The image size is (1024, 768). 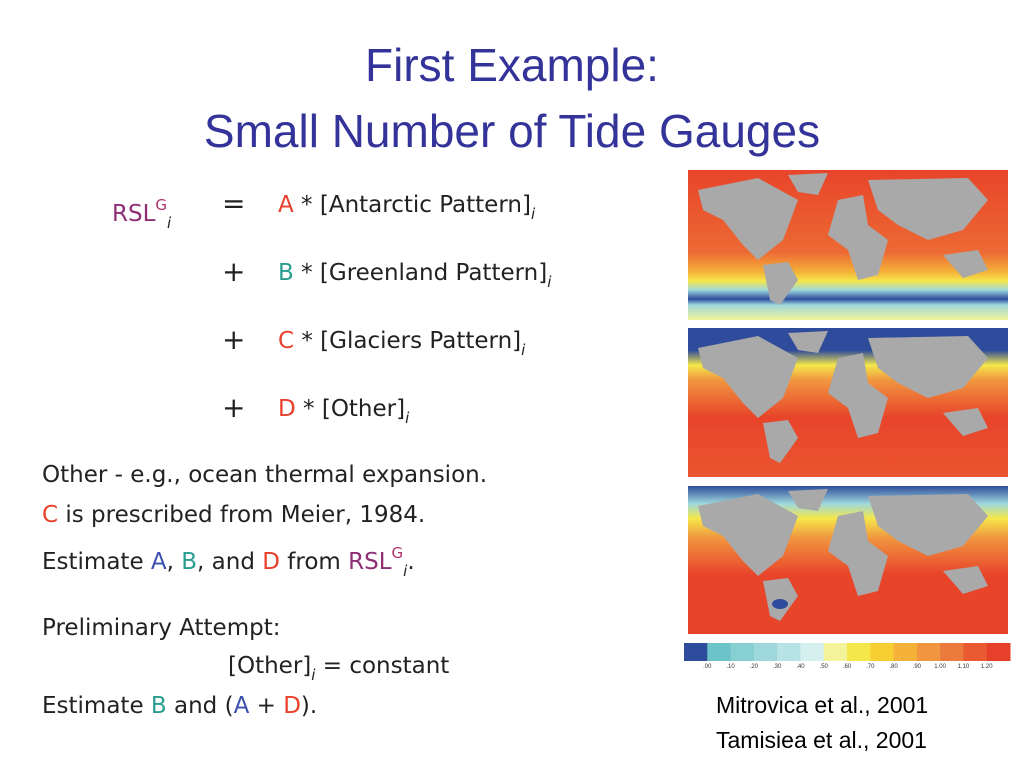 I want to click on reference: Tamisiea et al., 2001, so click(x=821, y=740).